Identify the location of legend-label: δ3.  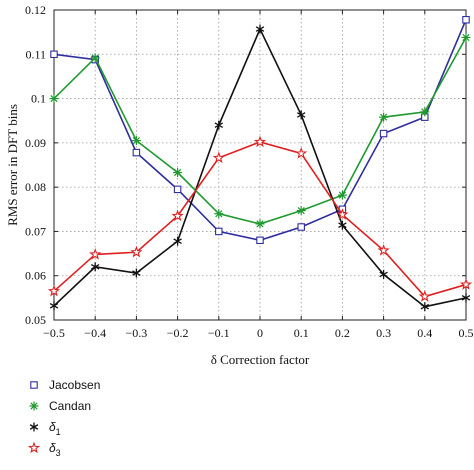
(55, 449).